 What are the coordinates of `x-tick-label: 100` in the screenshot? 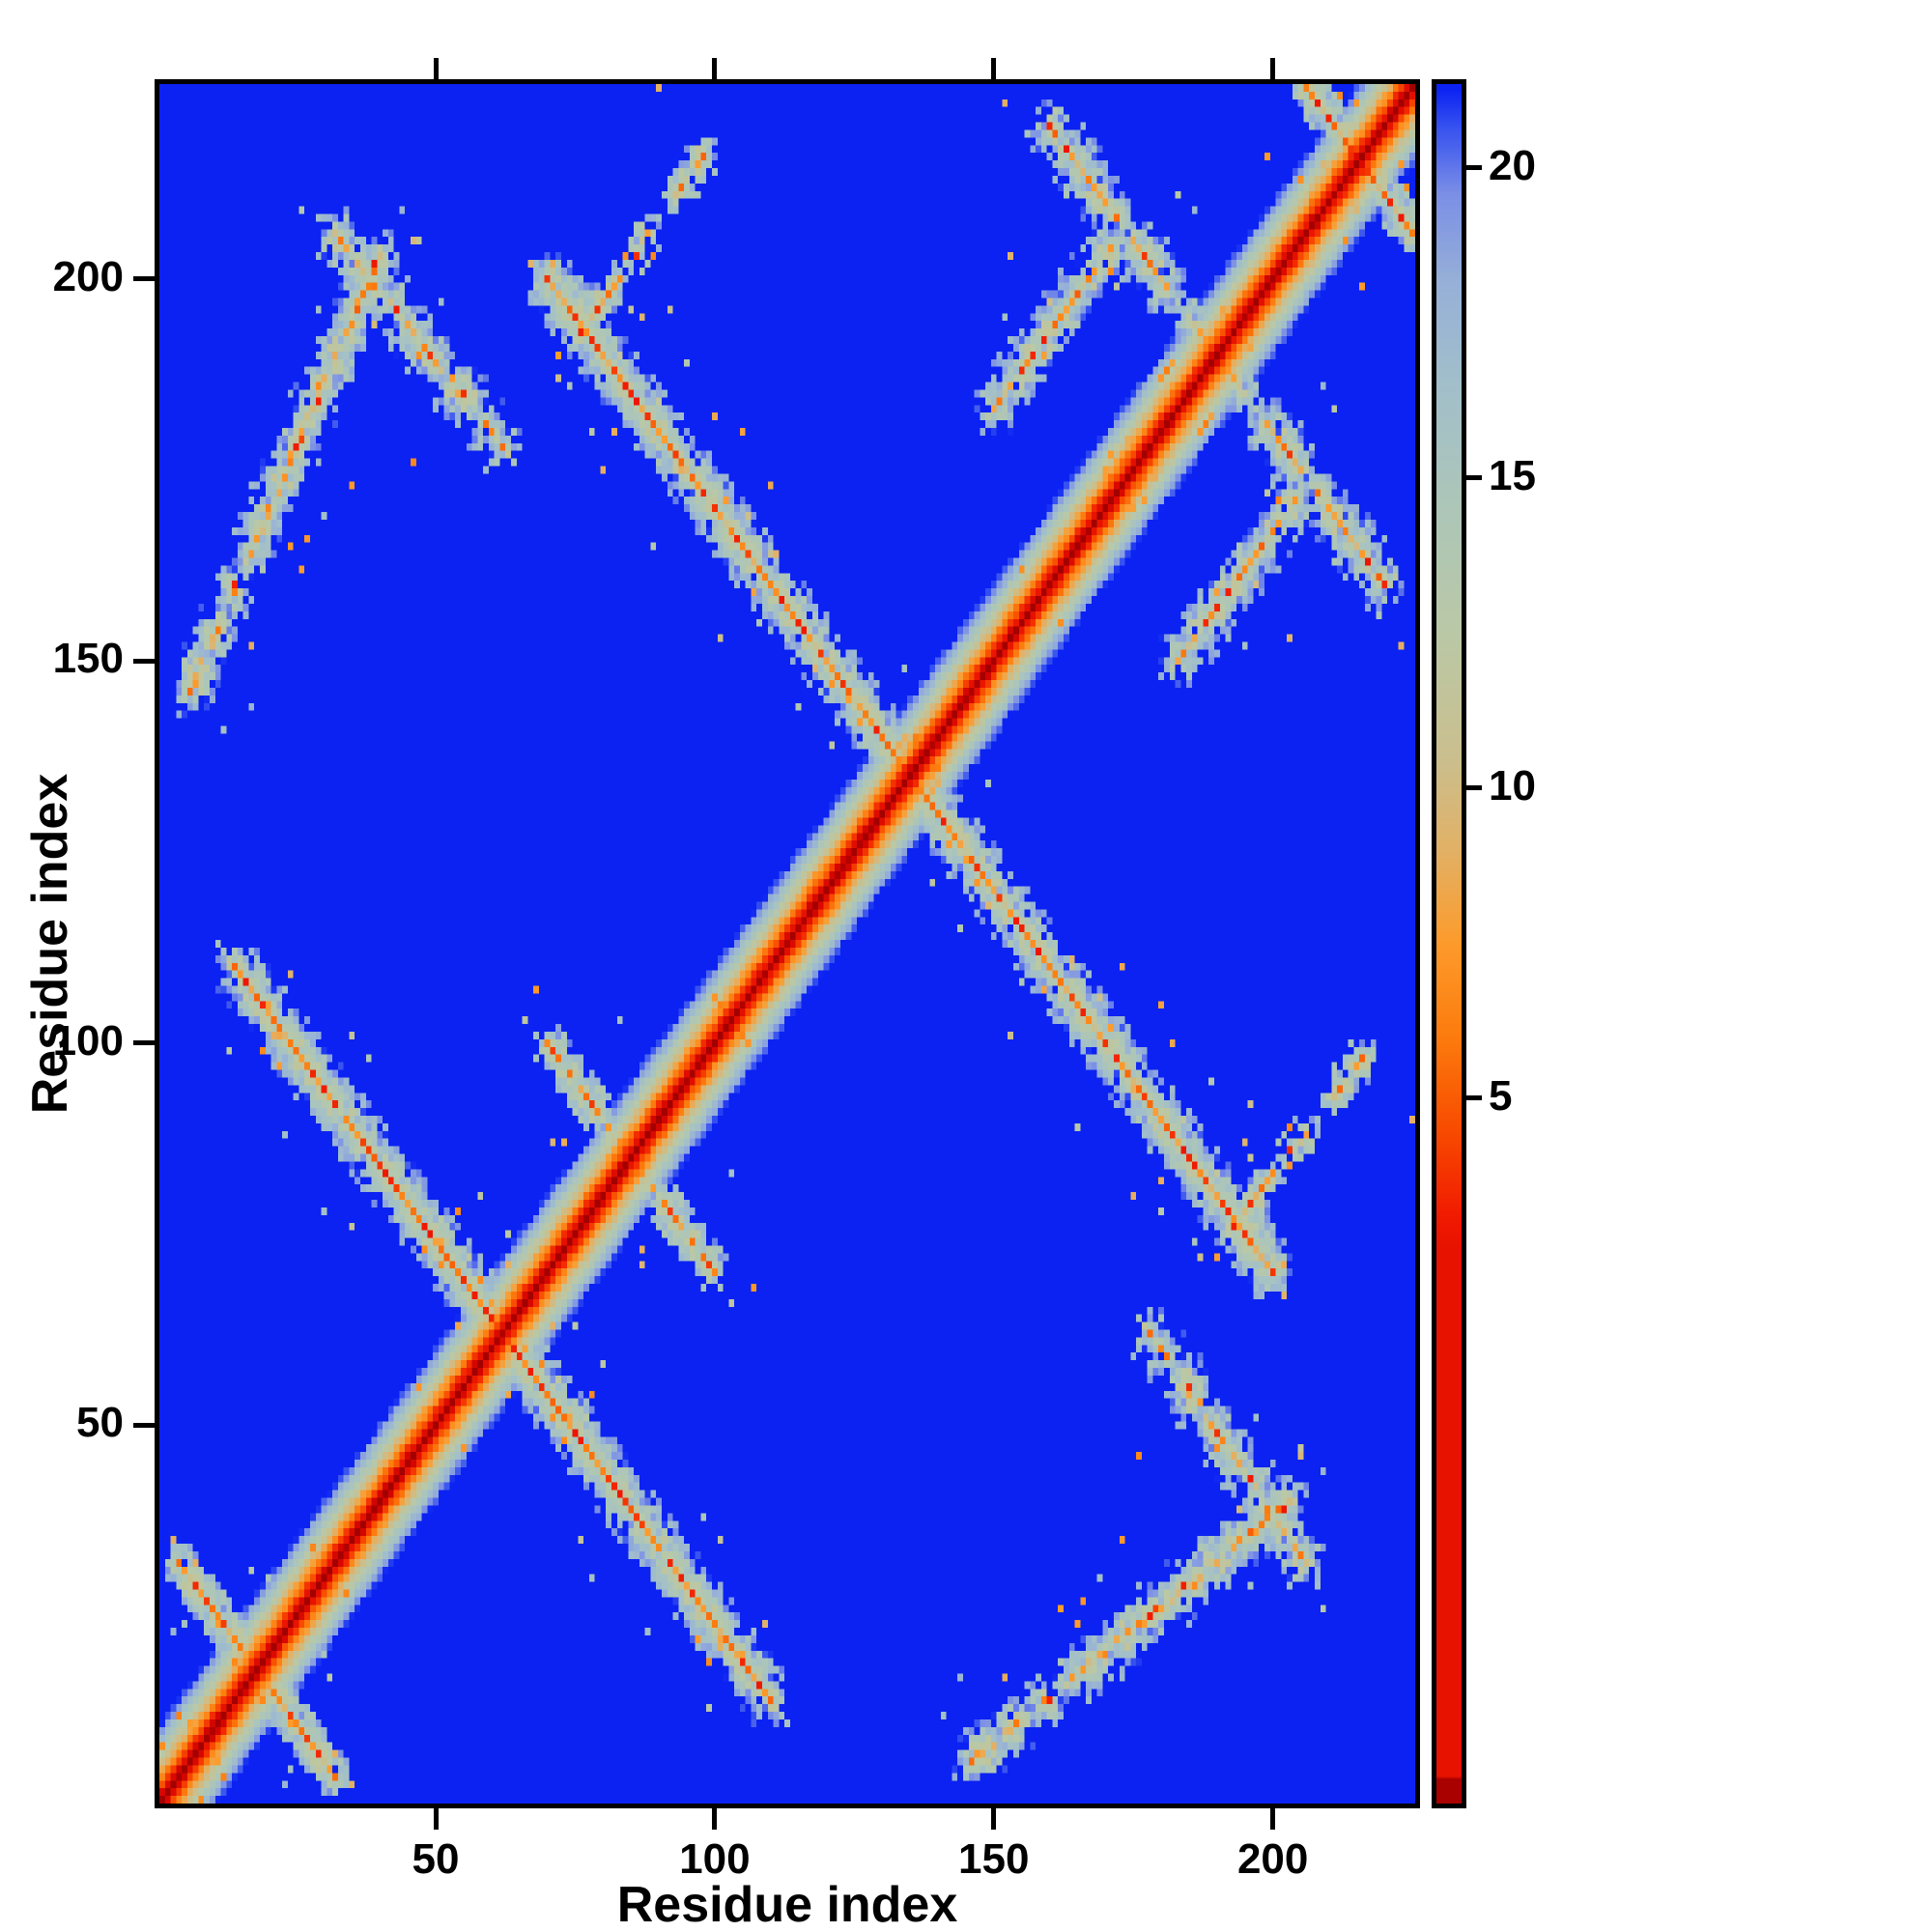 It's located at (715, 1859).